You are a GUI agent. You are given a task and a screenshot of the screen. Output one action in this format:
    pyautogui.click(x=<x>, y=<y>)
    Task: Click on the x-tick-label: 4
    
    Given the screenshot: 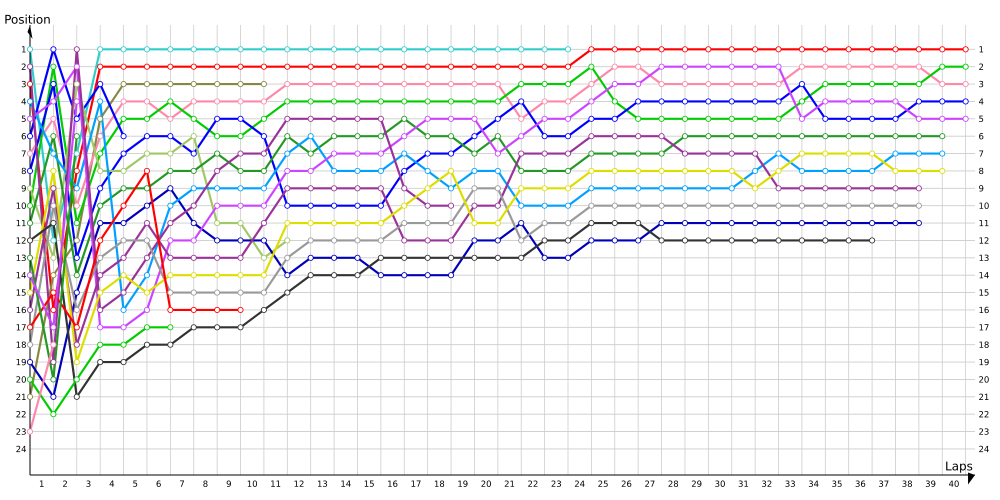 What is the action you would take?
    pyautogui.click(x=112, y=483)
    